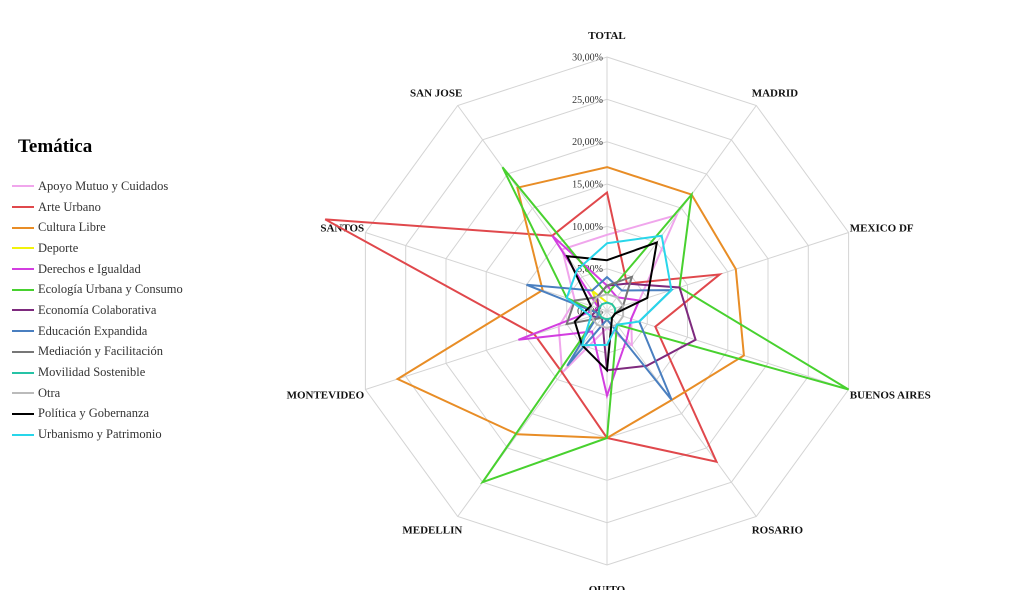  I want to click on legend-label: Educación Expandida, so click(93, 330).